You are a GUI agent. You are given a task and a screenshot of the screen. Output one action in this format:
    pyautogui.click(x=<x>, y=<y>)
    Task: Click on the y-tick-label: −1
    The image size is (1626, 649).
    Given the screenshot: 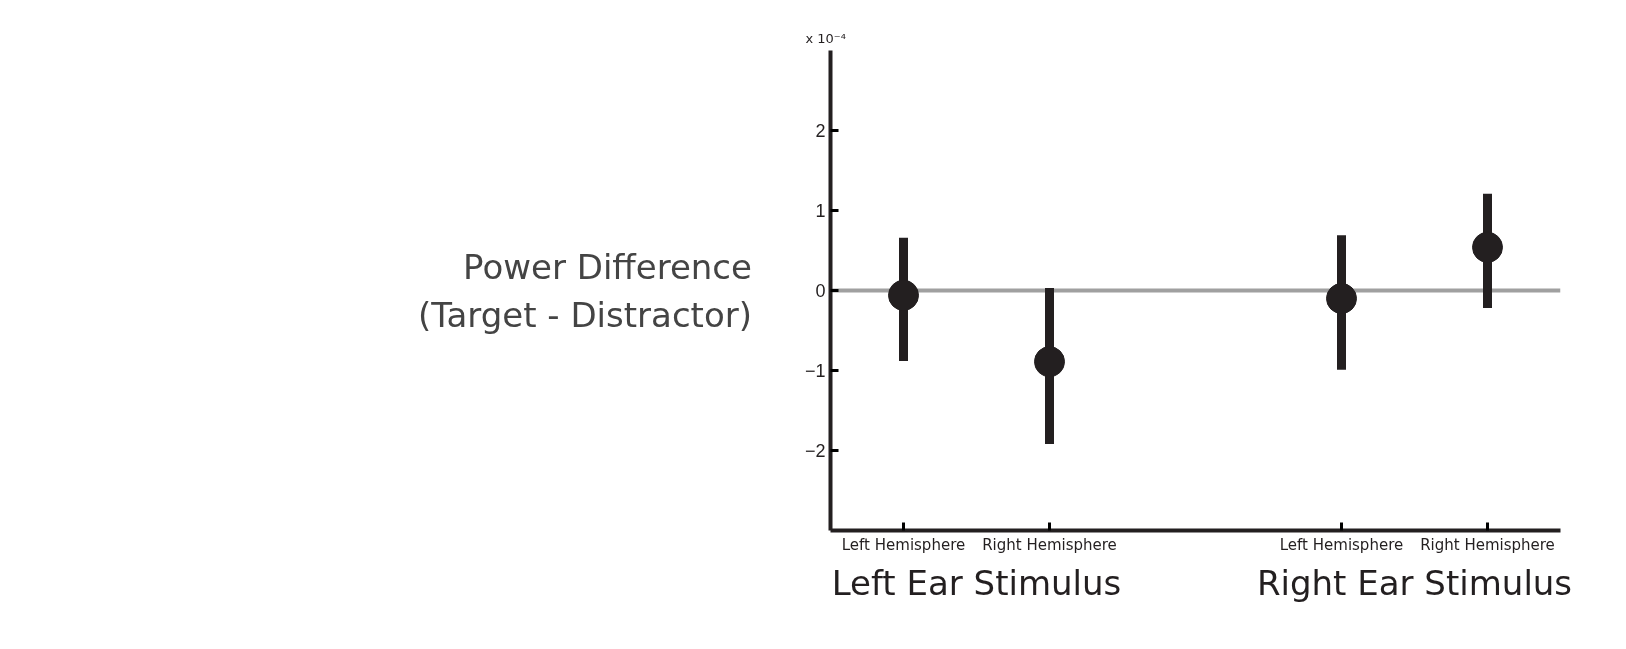 What is the action you would take?
    pyautogui.click(x=815, y=371)
    